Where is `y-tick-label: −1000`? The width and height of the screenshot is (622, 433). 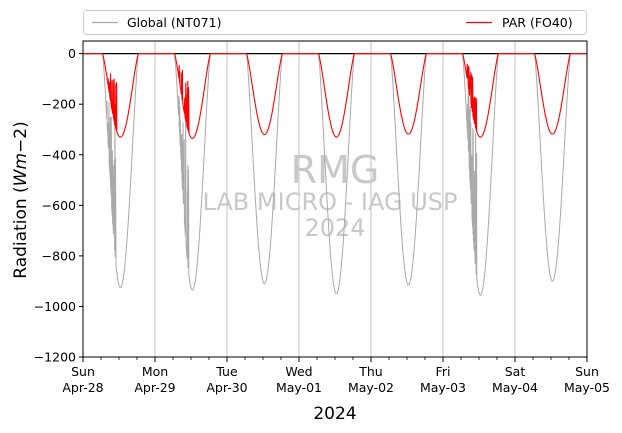 y-tick-label: −1000 is located at coordinates (55, 306).